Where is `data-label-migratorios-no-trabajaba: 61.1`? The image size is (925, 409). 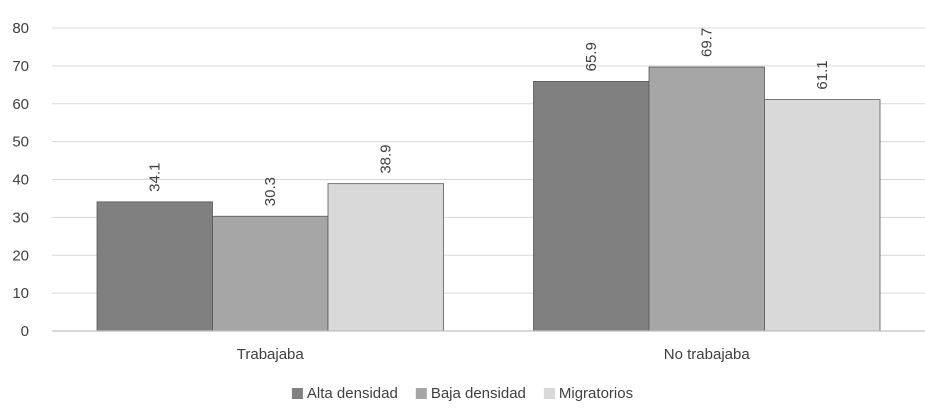 data-label-migratorios-no-trabajaba: 61.1 is located at coordinates (822, 74).